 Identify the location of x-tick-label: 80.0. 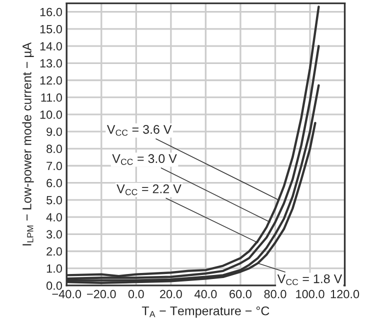
(275, 294).